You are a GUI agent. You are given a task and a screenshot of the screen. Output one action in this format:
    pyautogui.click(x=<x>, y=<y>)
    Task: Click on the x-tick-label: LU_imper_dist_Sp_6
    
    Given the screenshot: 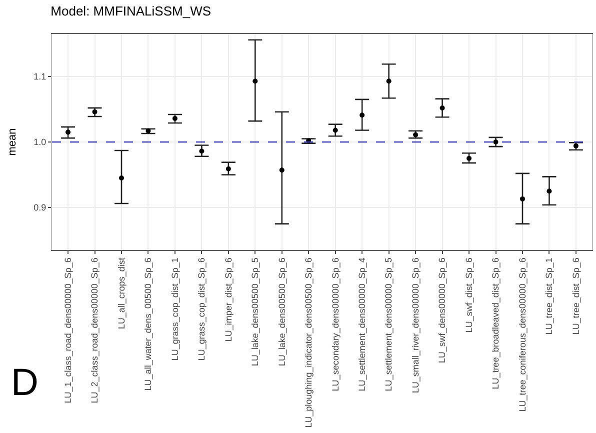 What is the action you would take?
    pyautogui.click(x=228, y=300)
    